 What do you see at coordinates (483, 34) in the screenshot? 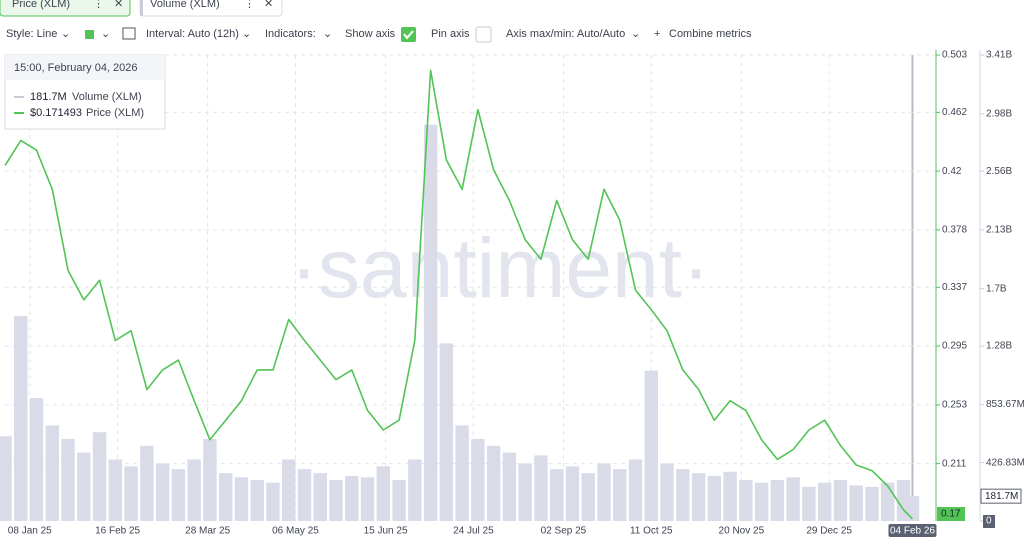
I see `pin-axis-checkbox` at bounding box center [483, 34].